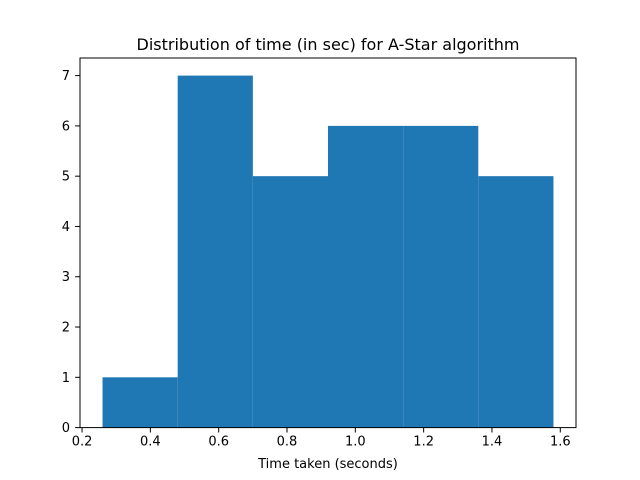 The image size is (640, 480). I want to click on x-axis: 0.2 0.4 0.6 0.8 1.0 1.2 1.4 1.6, so click(321, 438).